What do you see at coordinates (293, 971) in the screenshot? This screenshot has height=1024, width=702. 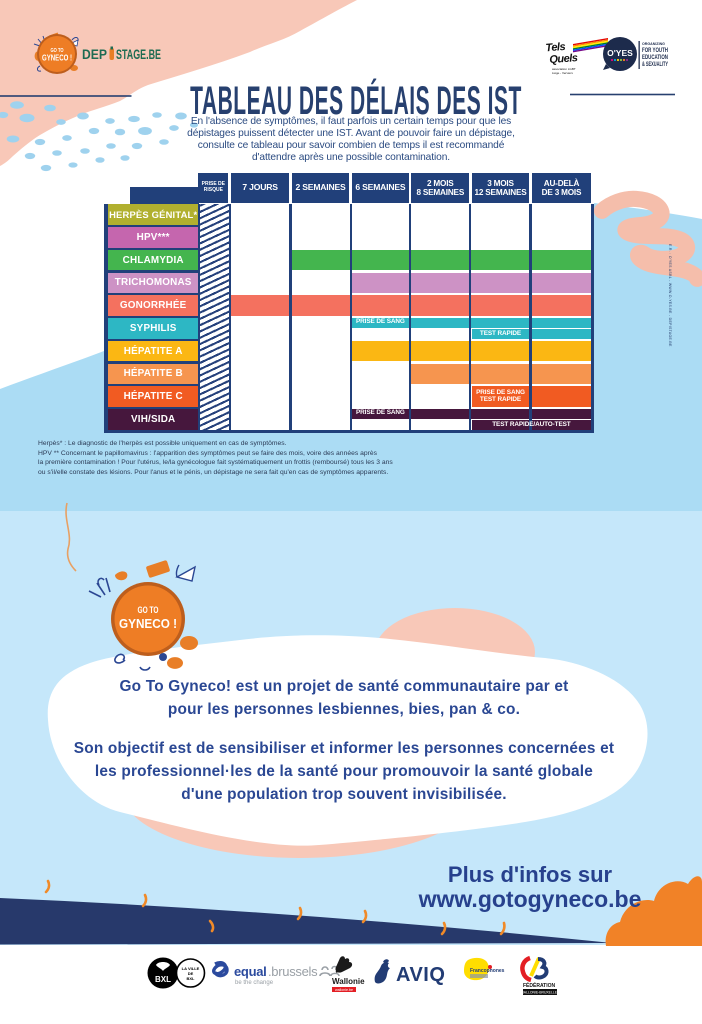 I see `svg-text: .brussels` at bounding box center [293, 971].